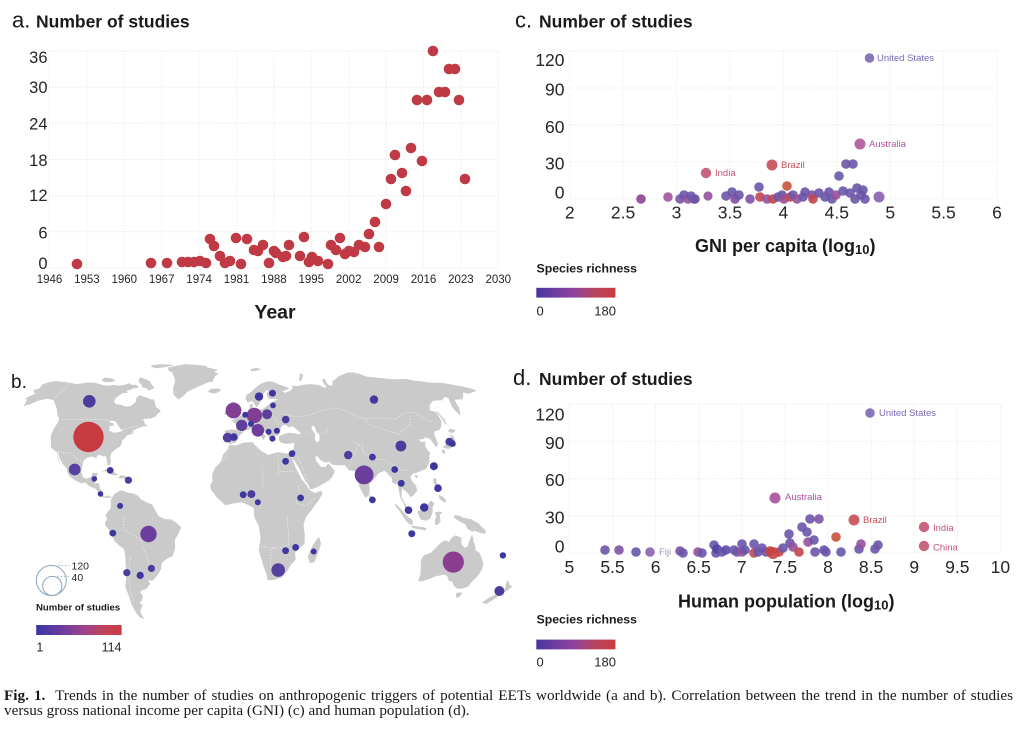 This screenshot has height=731, width=1024. I want to click on svg-text: 10, so click(1001, 567).